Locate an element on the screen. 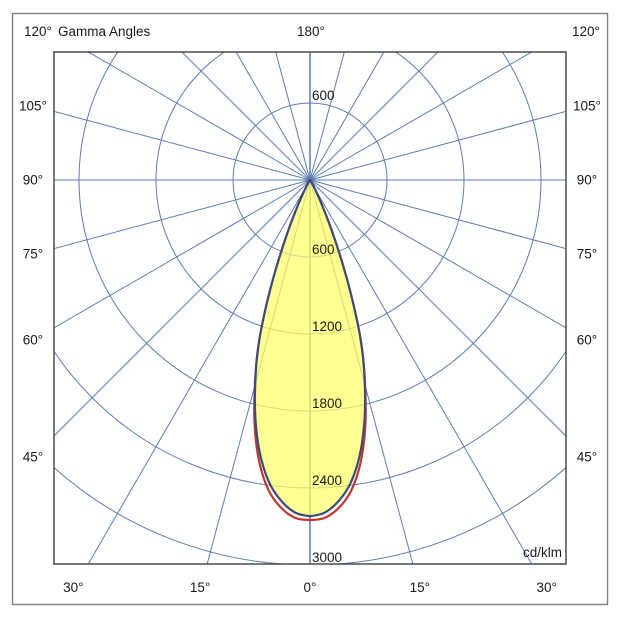  ring-label: 600 is located at coordinates (323, 249).